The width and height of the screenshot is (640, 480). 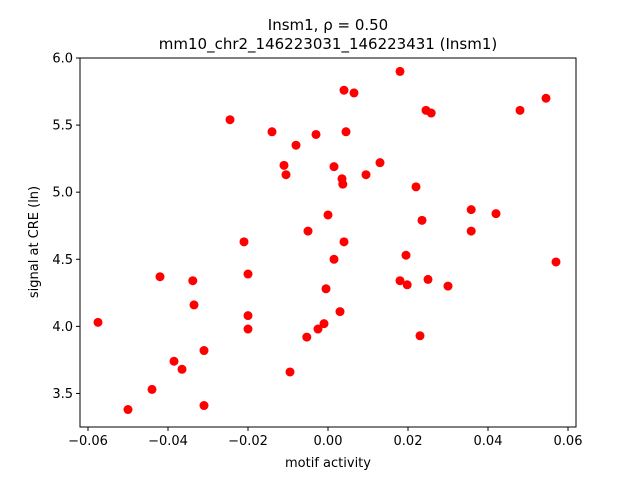 What do you see at coordinates (328, 441) in the screenshot?
I see `x-tick-label: 0.00` at bounding box center [328, 441].